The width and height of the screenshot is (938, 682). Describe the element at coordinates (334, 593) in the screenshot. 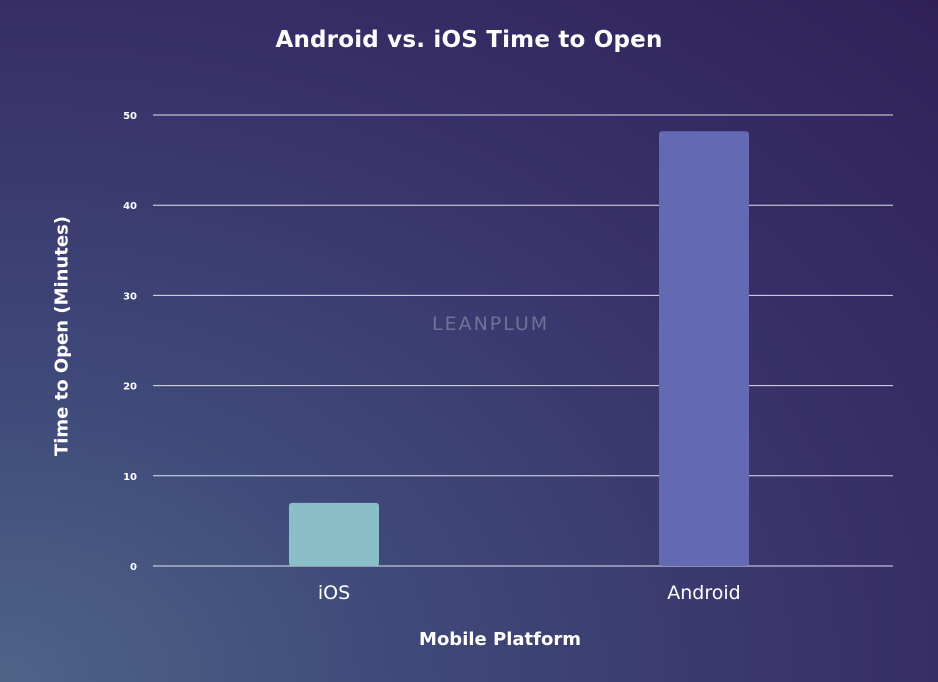

I see `x-tick-label-ios: iOS` at that location.